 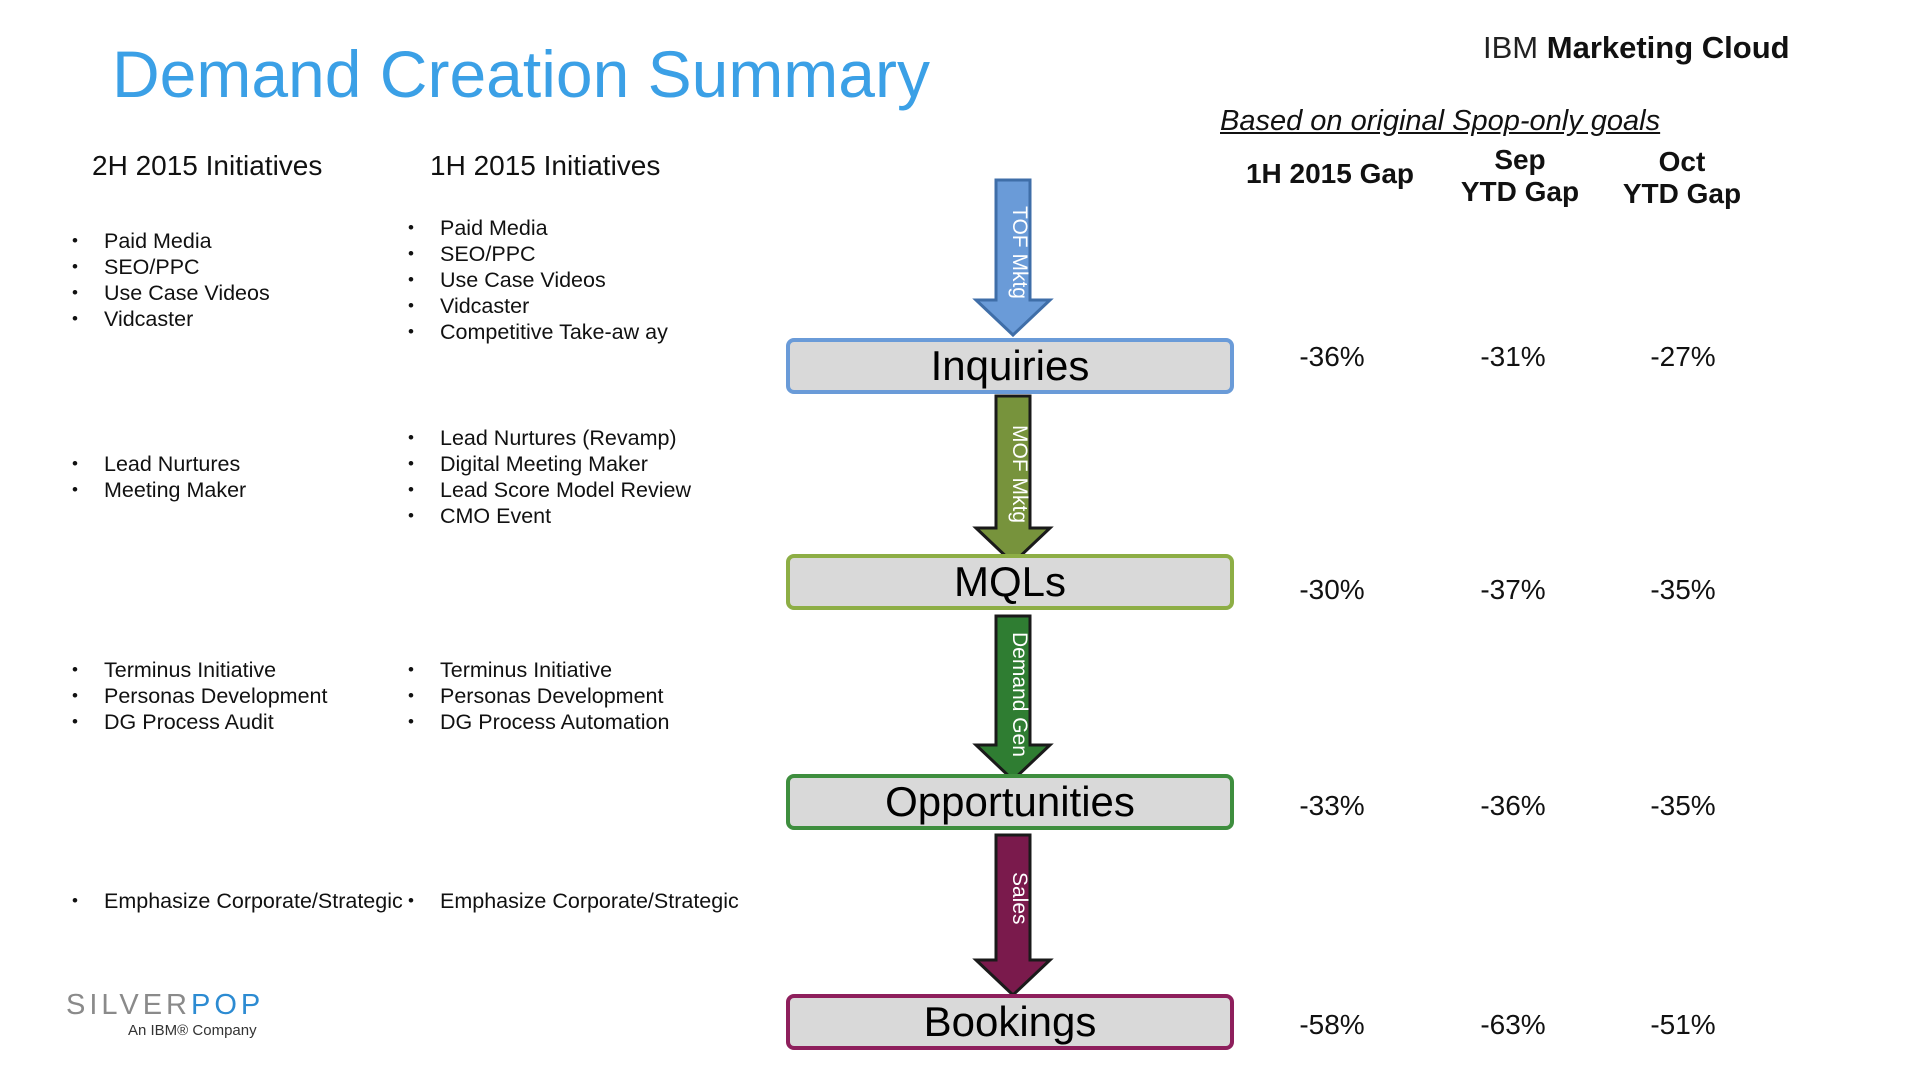 I want to click on stage-mqls: MQLs, so click(x=1010, y=582).